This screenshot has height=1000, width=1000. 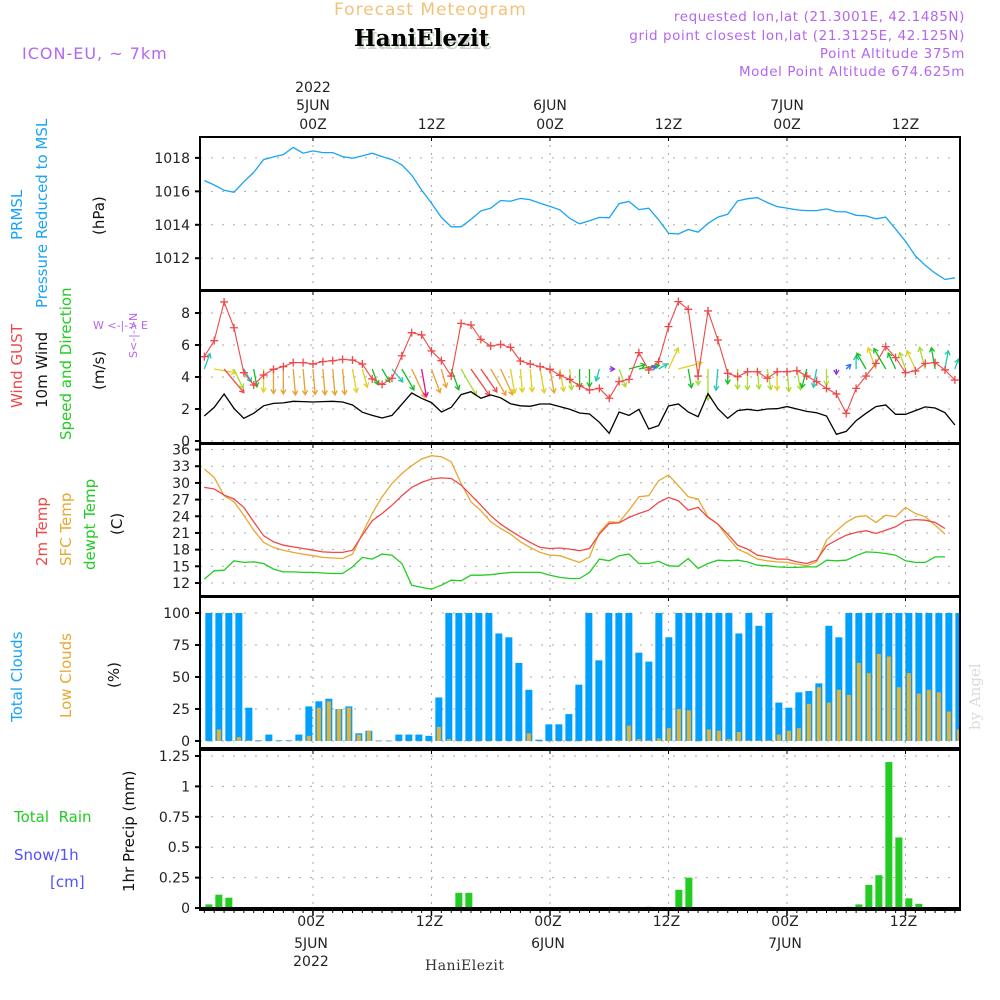 What do you see at coordinates (575, 521) in the screenshot?
I see `temp-2m-line` at bounding box center [575, 521].